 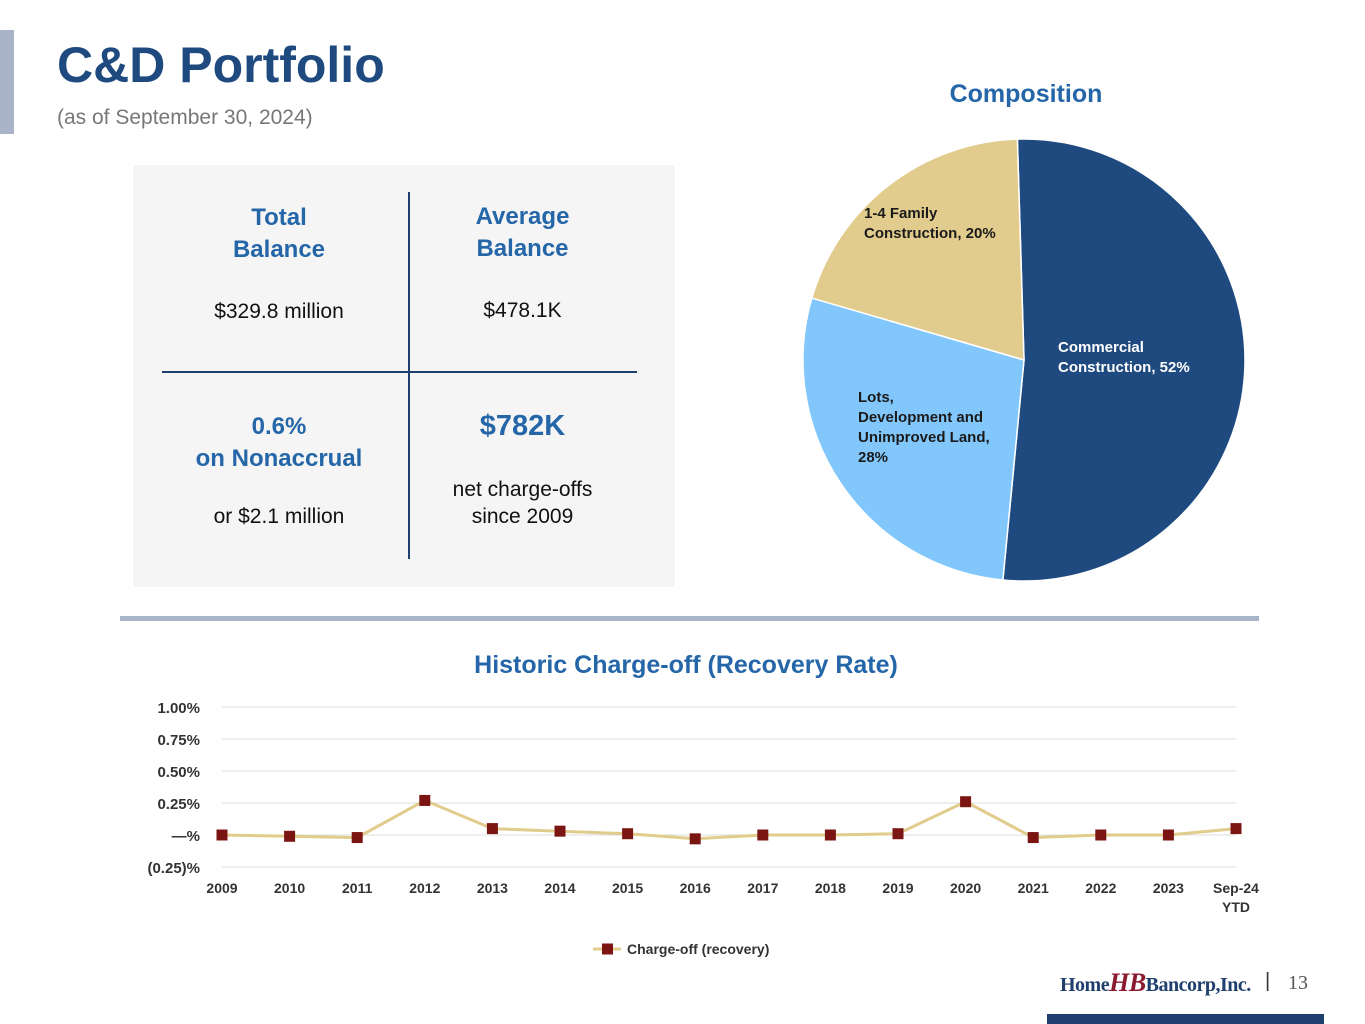 I want to click on x-tick-label: 2011, so click(x=357, y=888).